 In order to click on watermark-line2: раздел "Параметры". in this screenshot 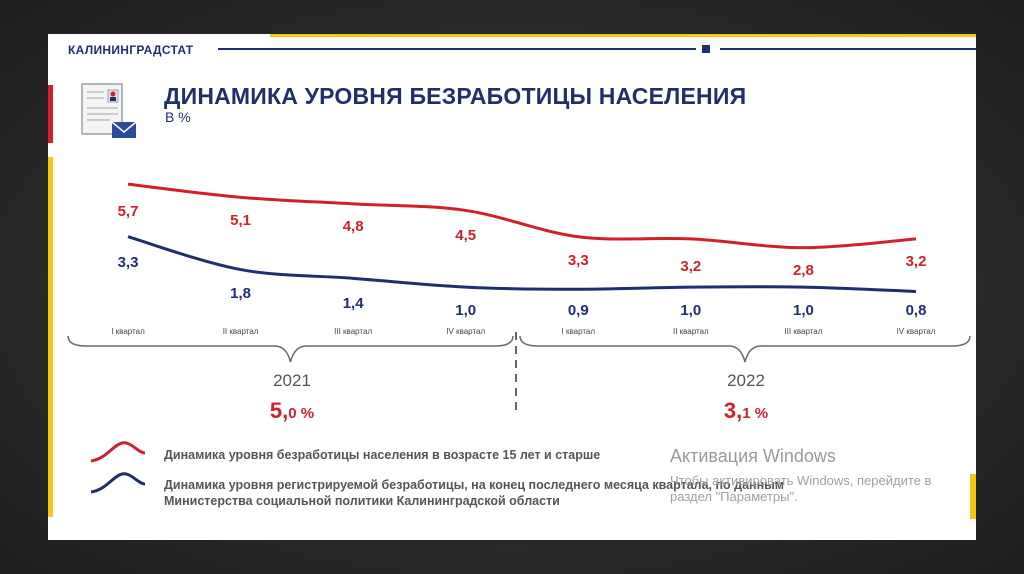, I will do `click(734, 496)`.